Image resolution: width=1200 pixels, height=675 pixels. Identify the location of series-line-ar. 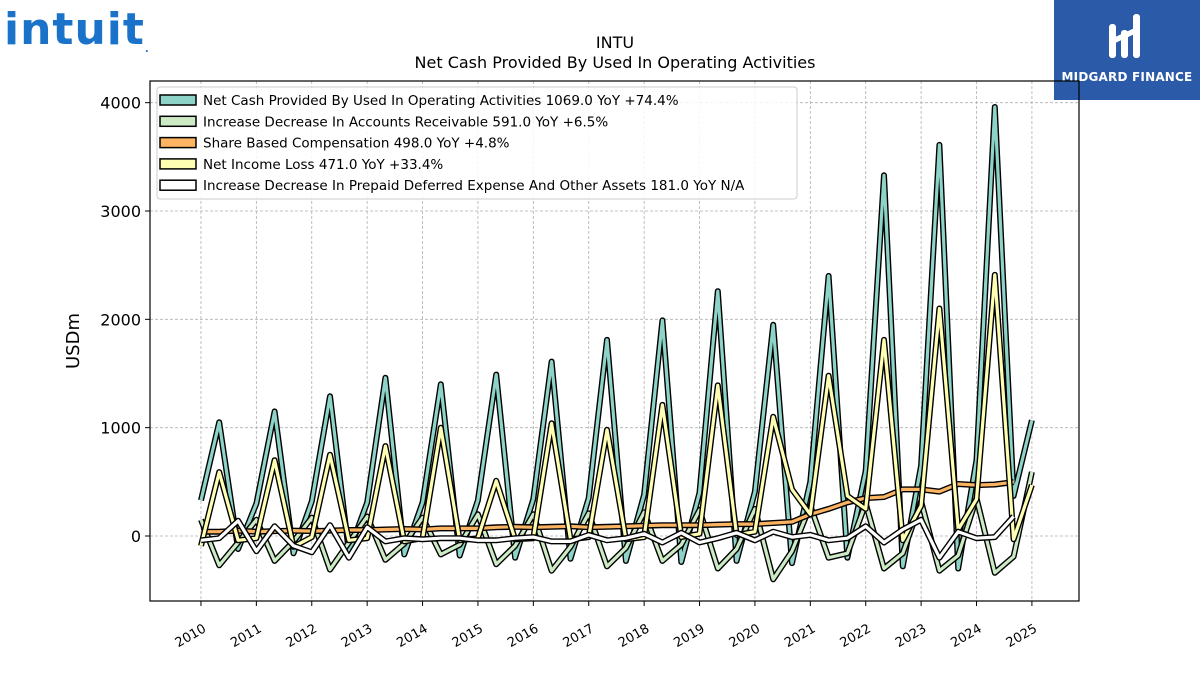
(616, 526).